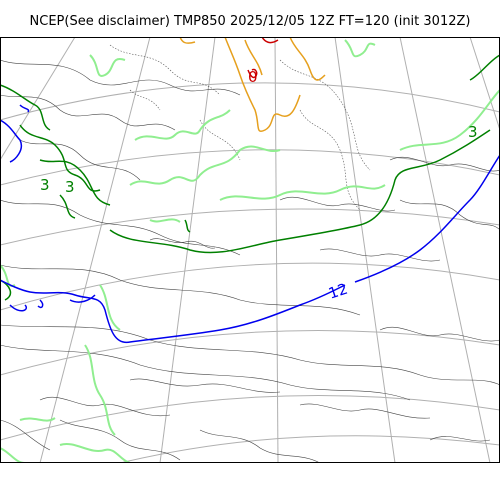  Describe the element at coordinates (263, 58) in the screenshot. I see `isotherm-neg3` at that location.